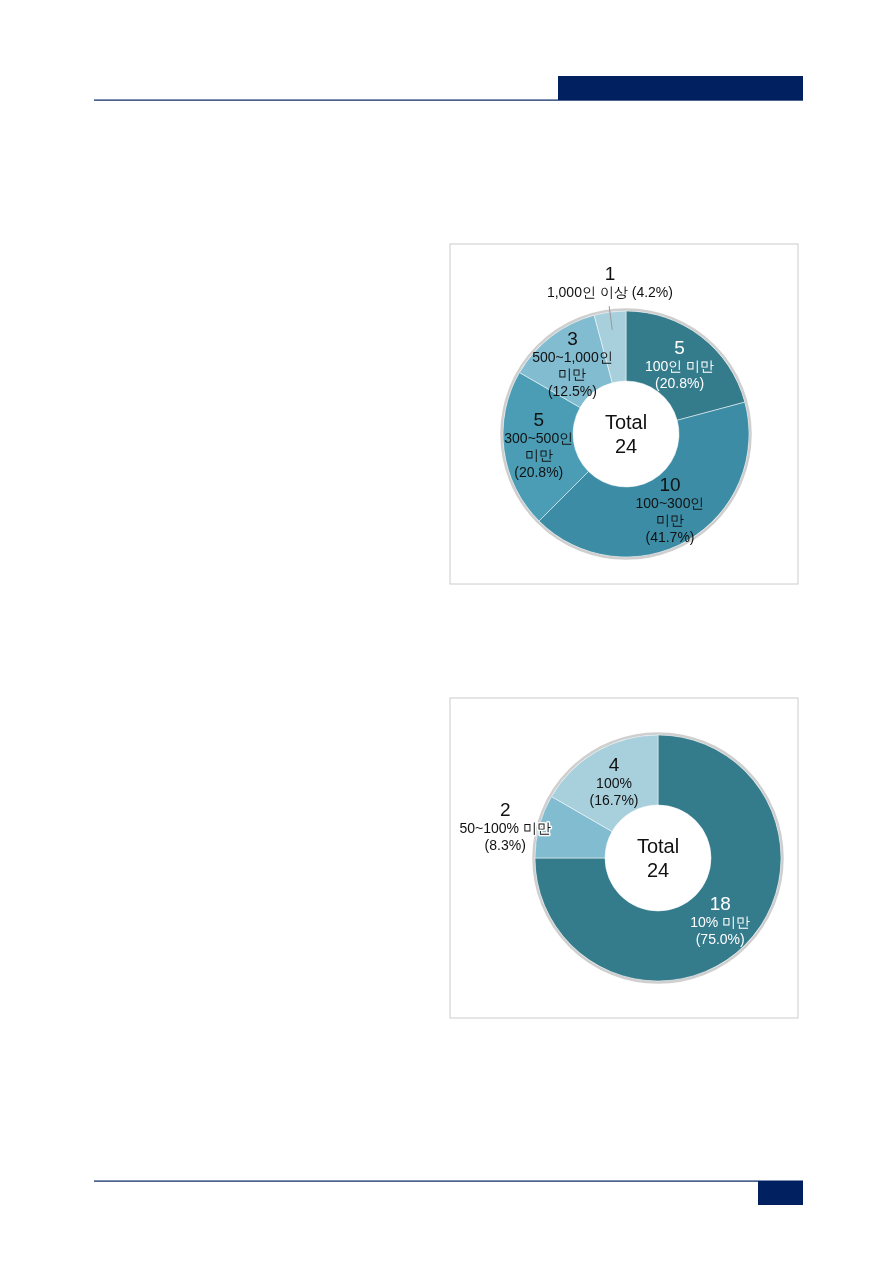 The width and height of the screenshot is (893, 1262). I want to click on data-label: 4, so click(614, 765).